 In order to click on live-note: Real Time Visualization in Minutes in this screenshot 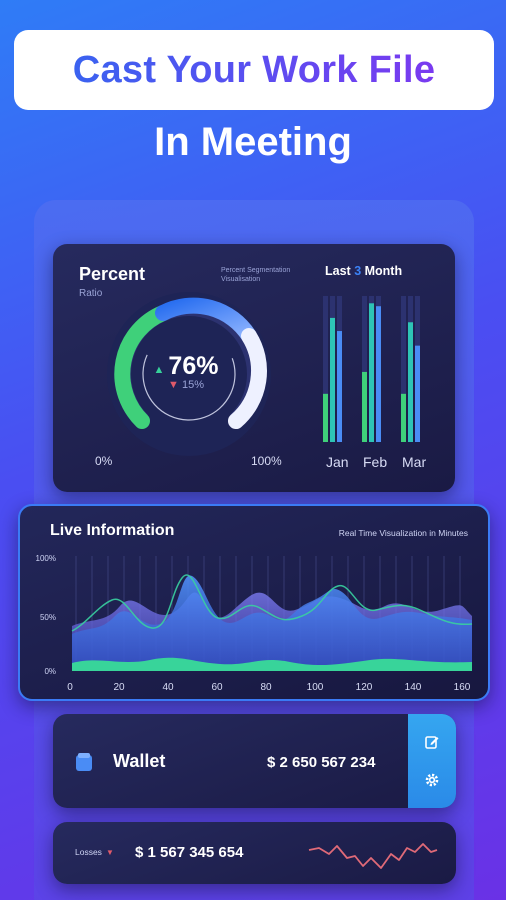, I will do `click(403, 533)`.